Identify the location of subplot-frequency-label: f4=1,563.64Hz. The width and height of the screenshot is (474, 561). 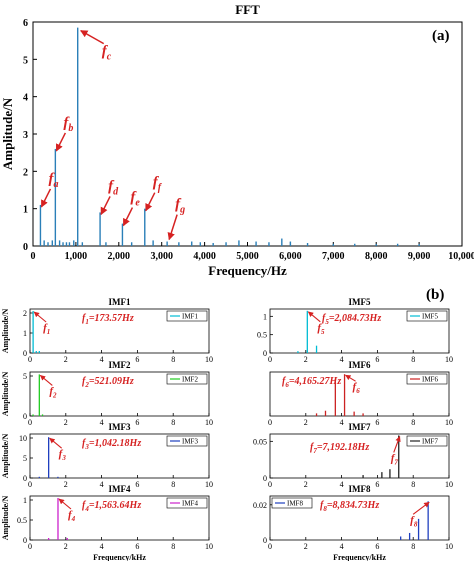
(111, 506).